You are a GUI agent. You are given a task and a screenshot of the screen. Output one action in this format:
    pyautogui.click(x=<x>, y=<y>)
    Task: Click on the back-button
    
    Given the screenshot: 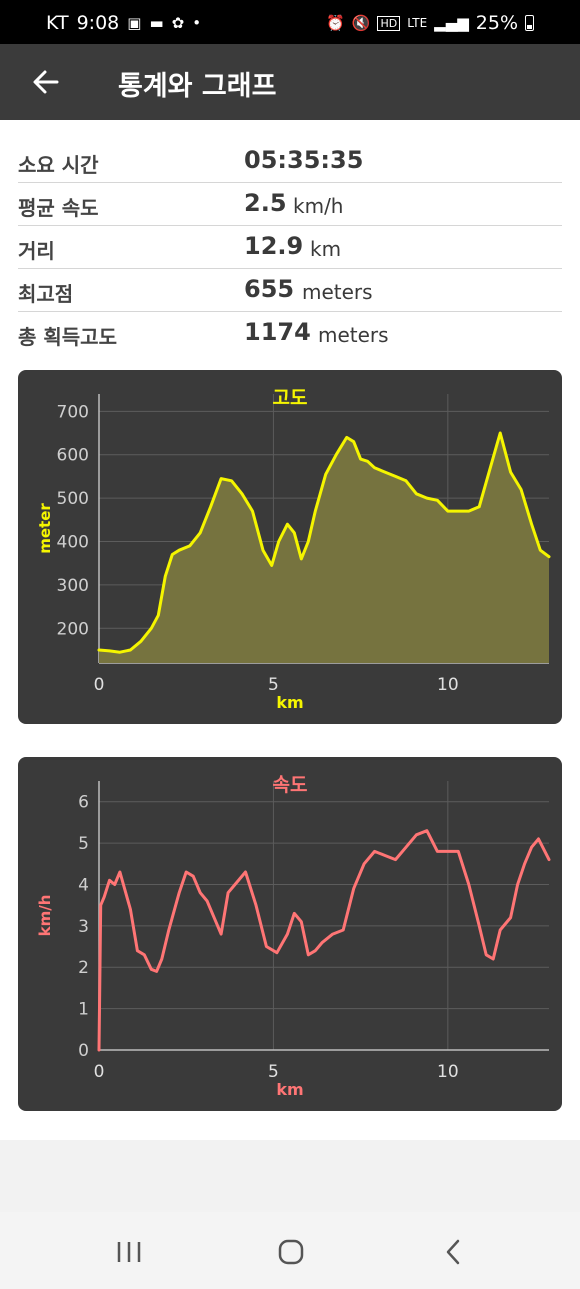 What is the action you would take?
    pyautogui.click(x=46, y=82)
    